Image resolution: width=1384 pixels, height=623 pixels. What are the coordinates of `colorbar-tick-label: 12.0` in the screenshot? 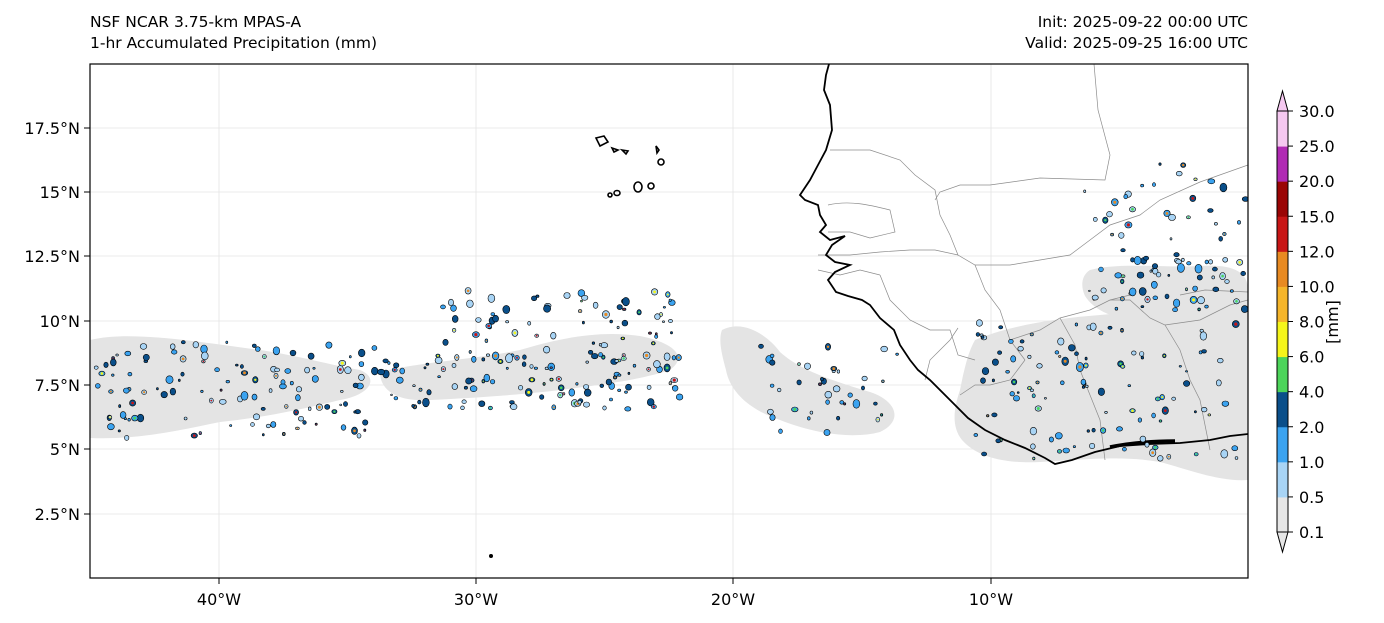 It's located at (1317, 251).